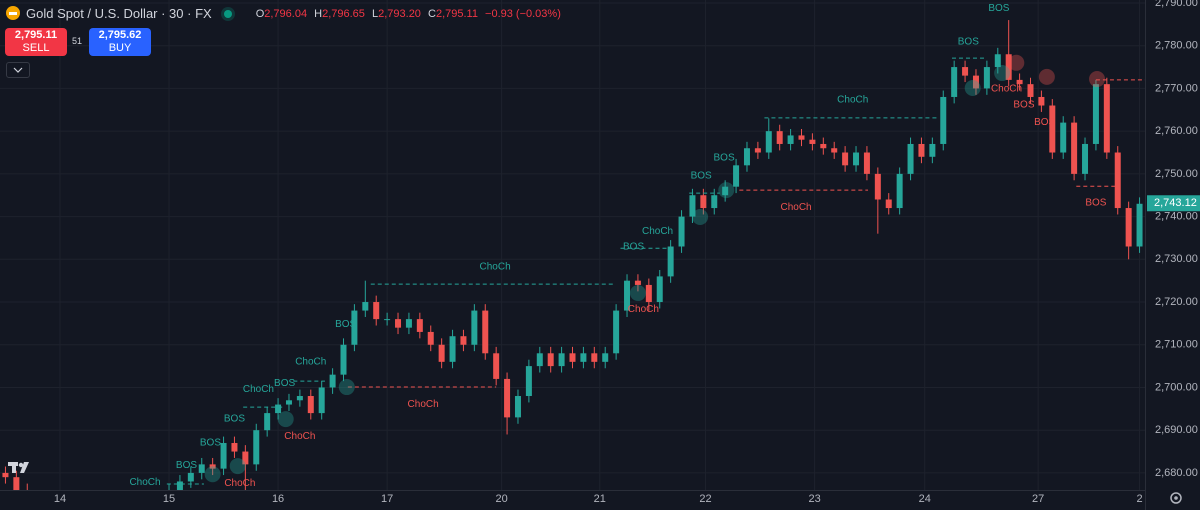 The image size is (1200, 510). What do you see at coordinates (1176, 174) in the screenshot?
I see `y-tick-label: 2,750.00` at bounding box center [1176, 174].